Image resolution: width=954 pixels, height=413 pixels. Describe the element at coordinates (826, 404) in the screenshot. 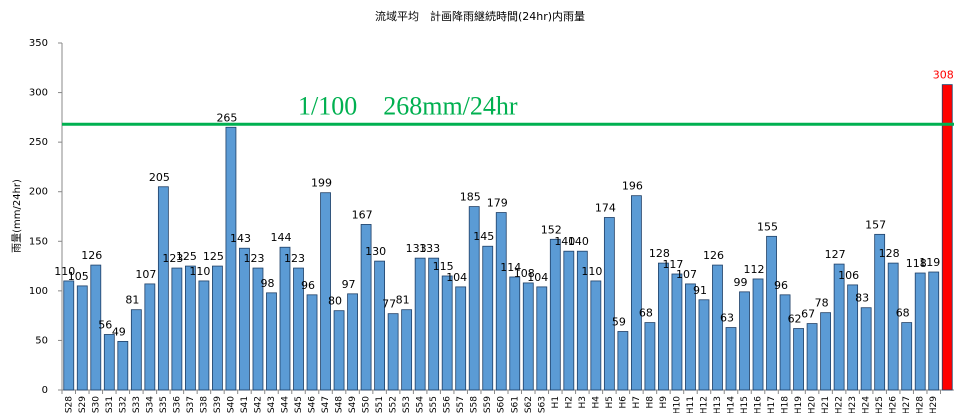

I see `x-tick-label: H21` at that location.